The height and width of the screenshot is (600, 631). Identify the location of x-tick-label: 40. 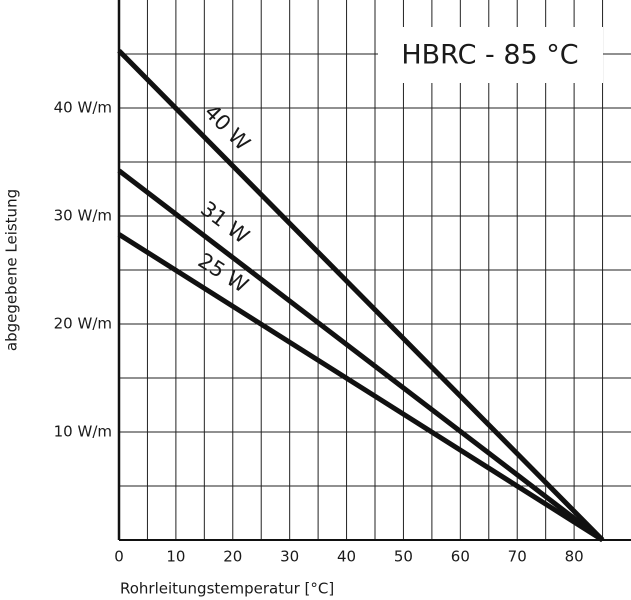
(346, 557).